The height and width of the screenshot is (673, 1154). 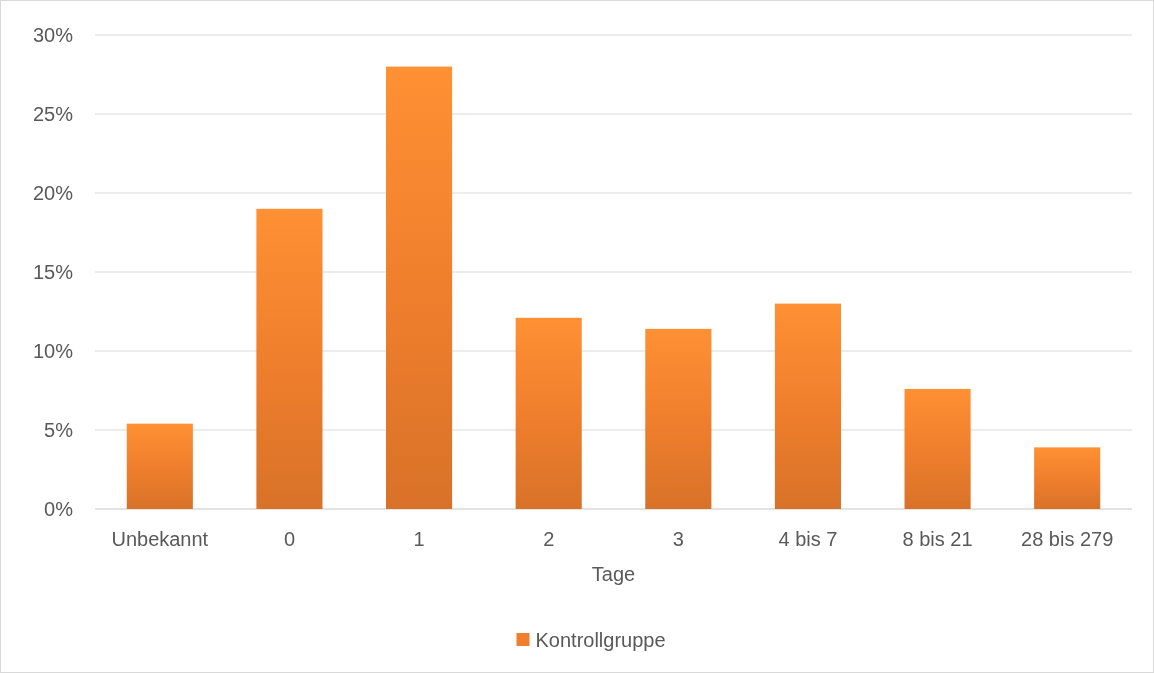 What do you see at coordinates (53, 351) in the screenshot?
I see `y-tick-label: 10%` at bounding box center [53, 351].